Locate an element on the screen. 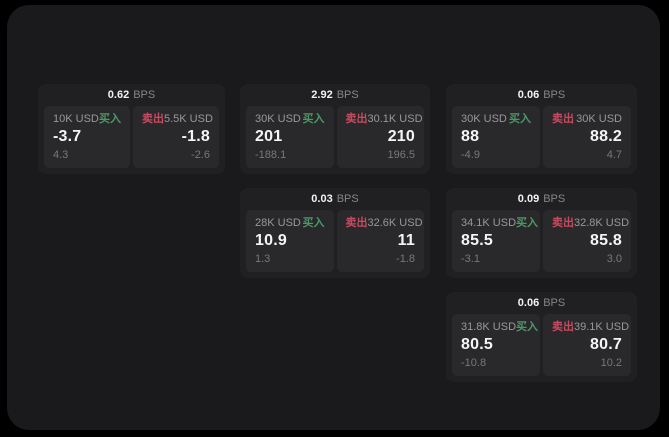  buy-sell-panels: 30K USD 买入 88 -4.9 卖出 30K USD 88.2 4.7 is located at coordinates (541, 137).